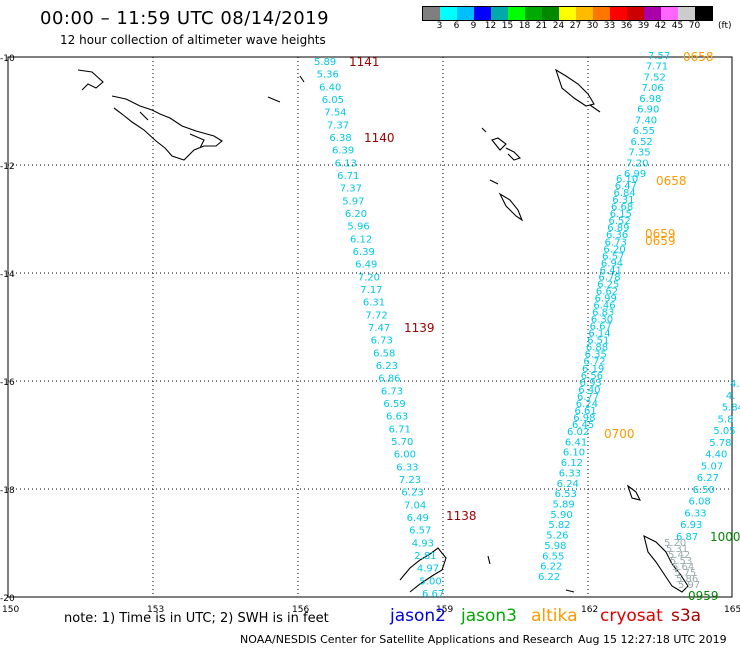 The width and height of the screenshot is (740, 650). Describe the element at coordinates (7, 167) in the screenshot. I see `lat-label: -12` at that location.